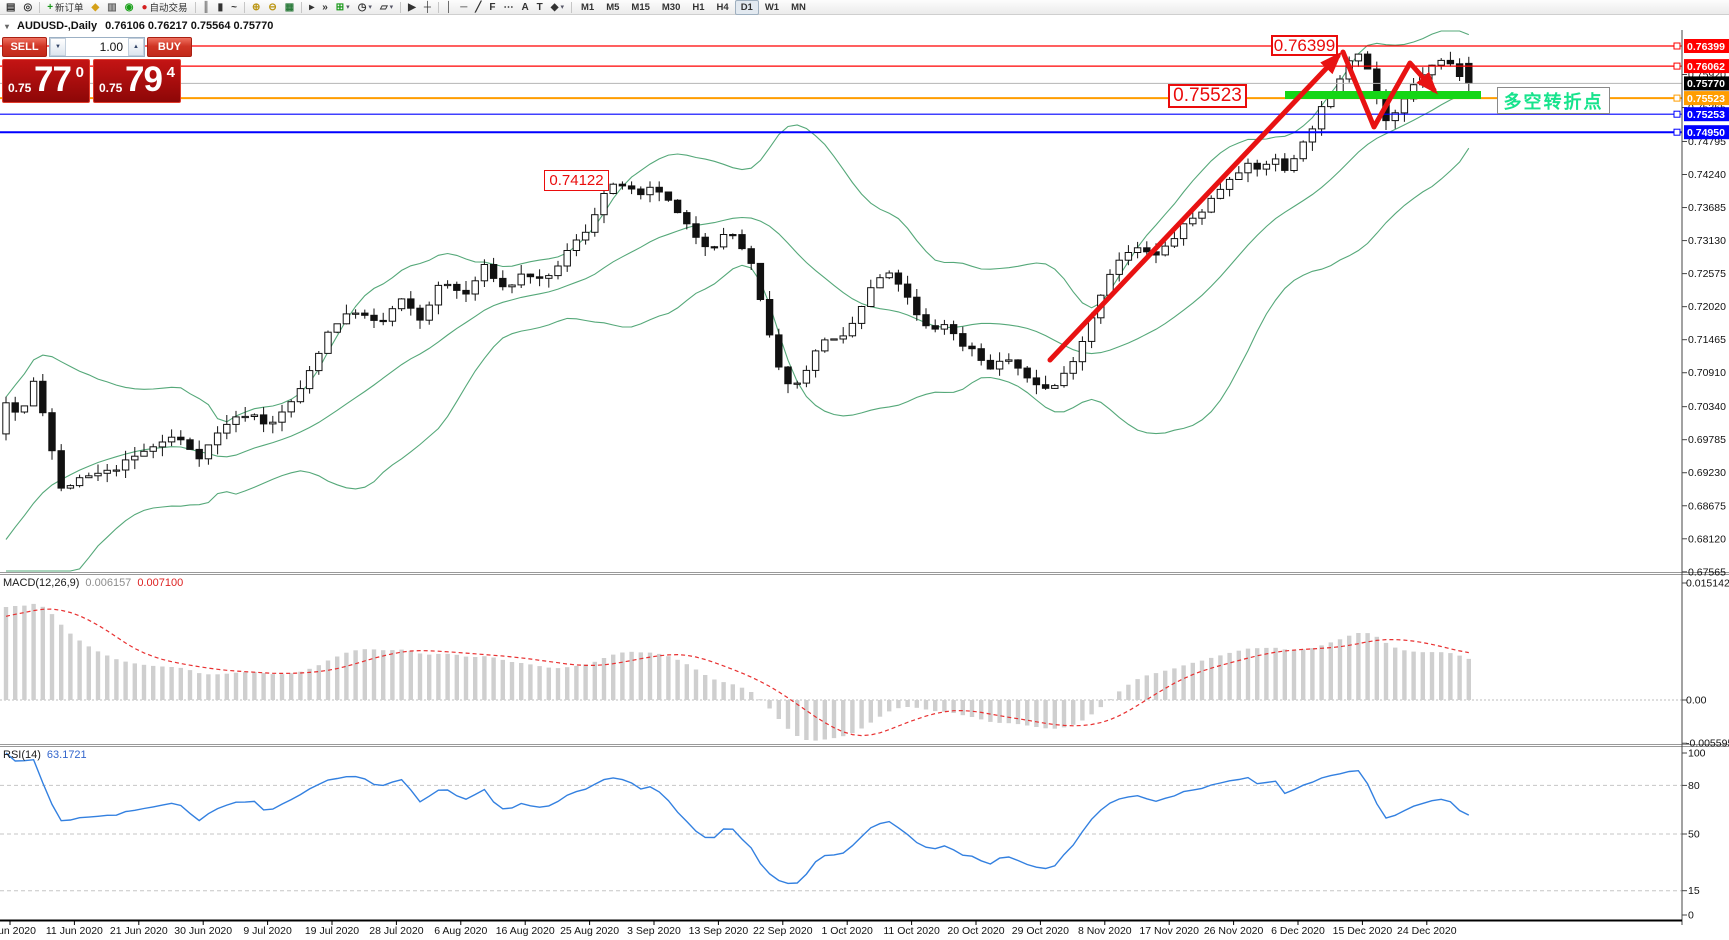  I want to click on timeframe-m5-button: M5, so click(613, 7).